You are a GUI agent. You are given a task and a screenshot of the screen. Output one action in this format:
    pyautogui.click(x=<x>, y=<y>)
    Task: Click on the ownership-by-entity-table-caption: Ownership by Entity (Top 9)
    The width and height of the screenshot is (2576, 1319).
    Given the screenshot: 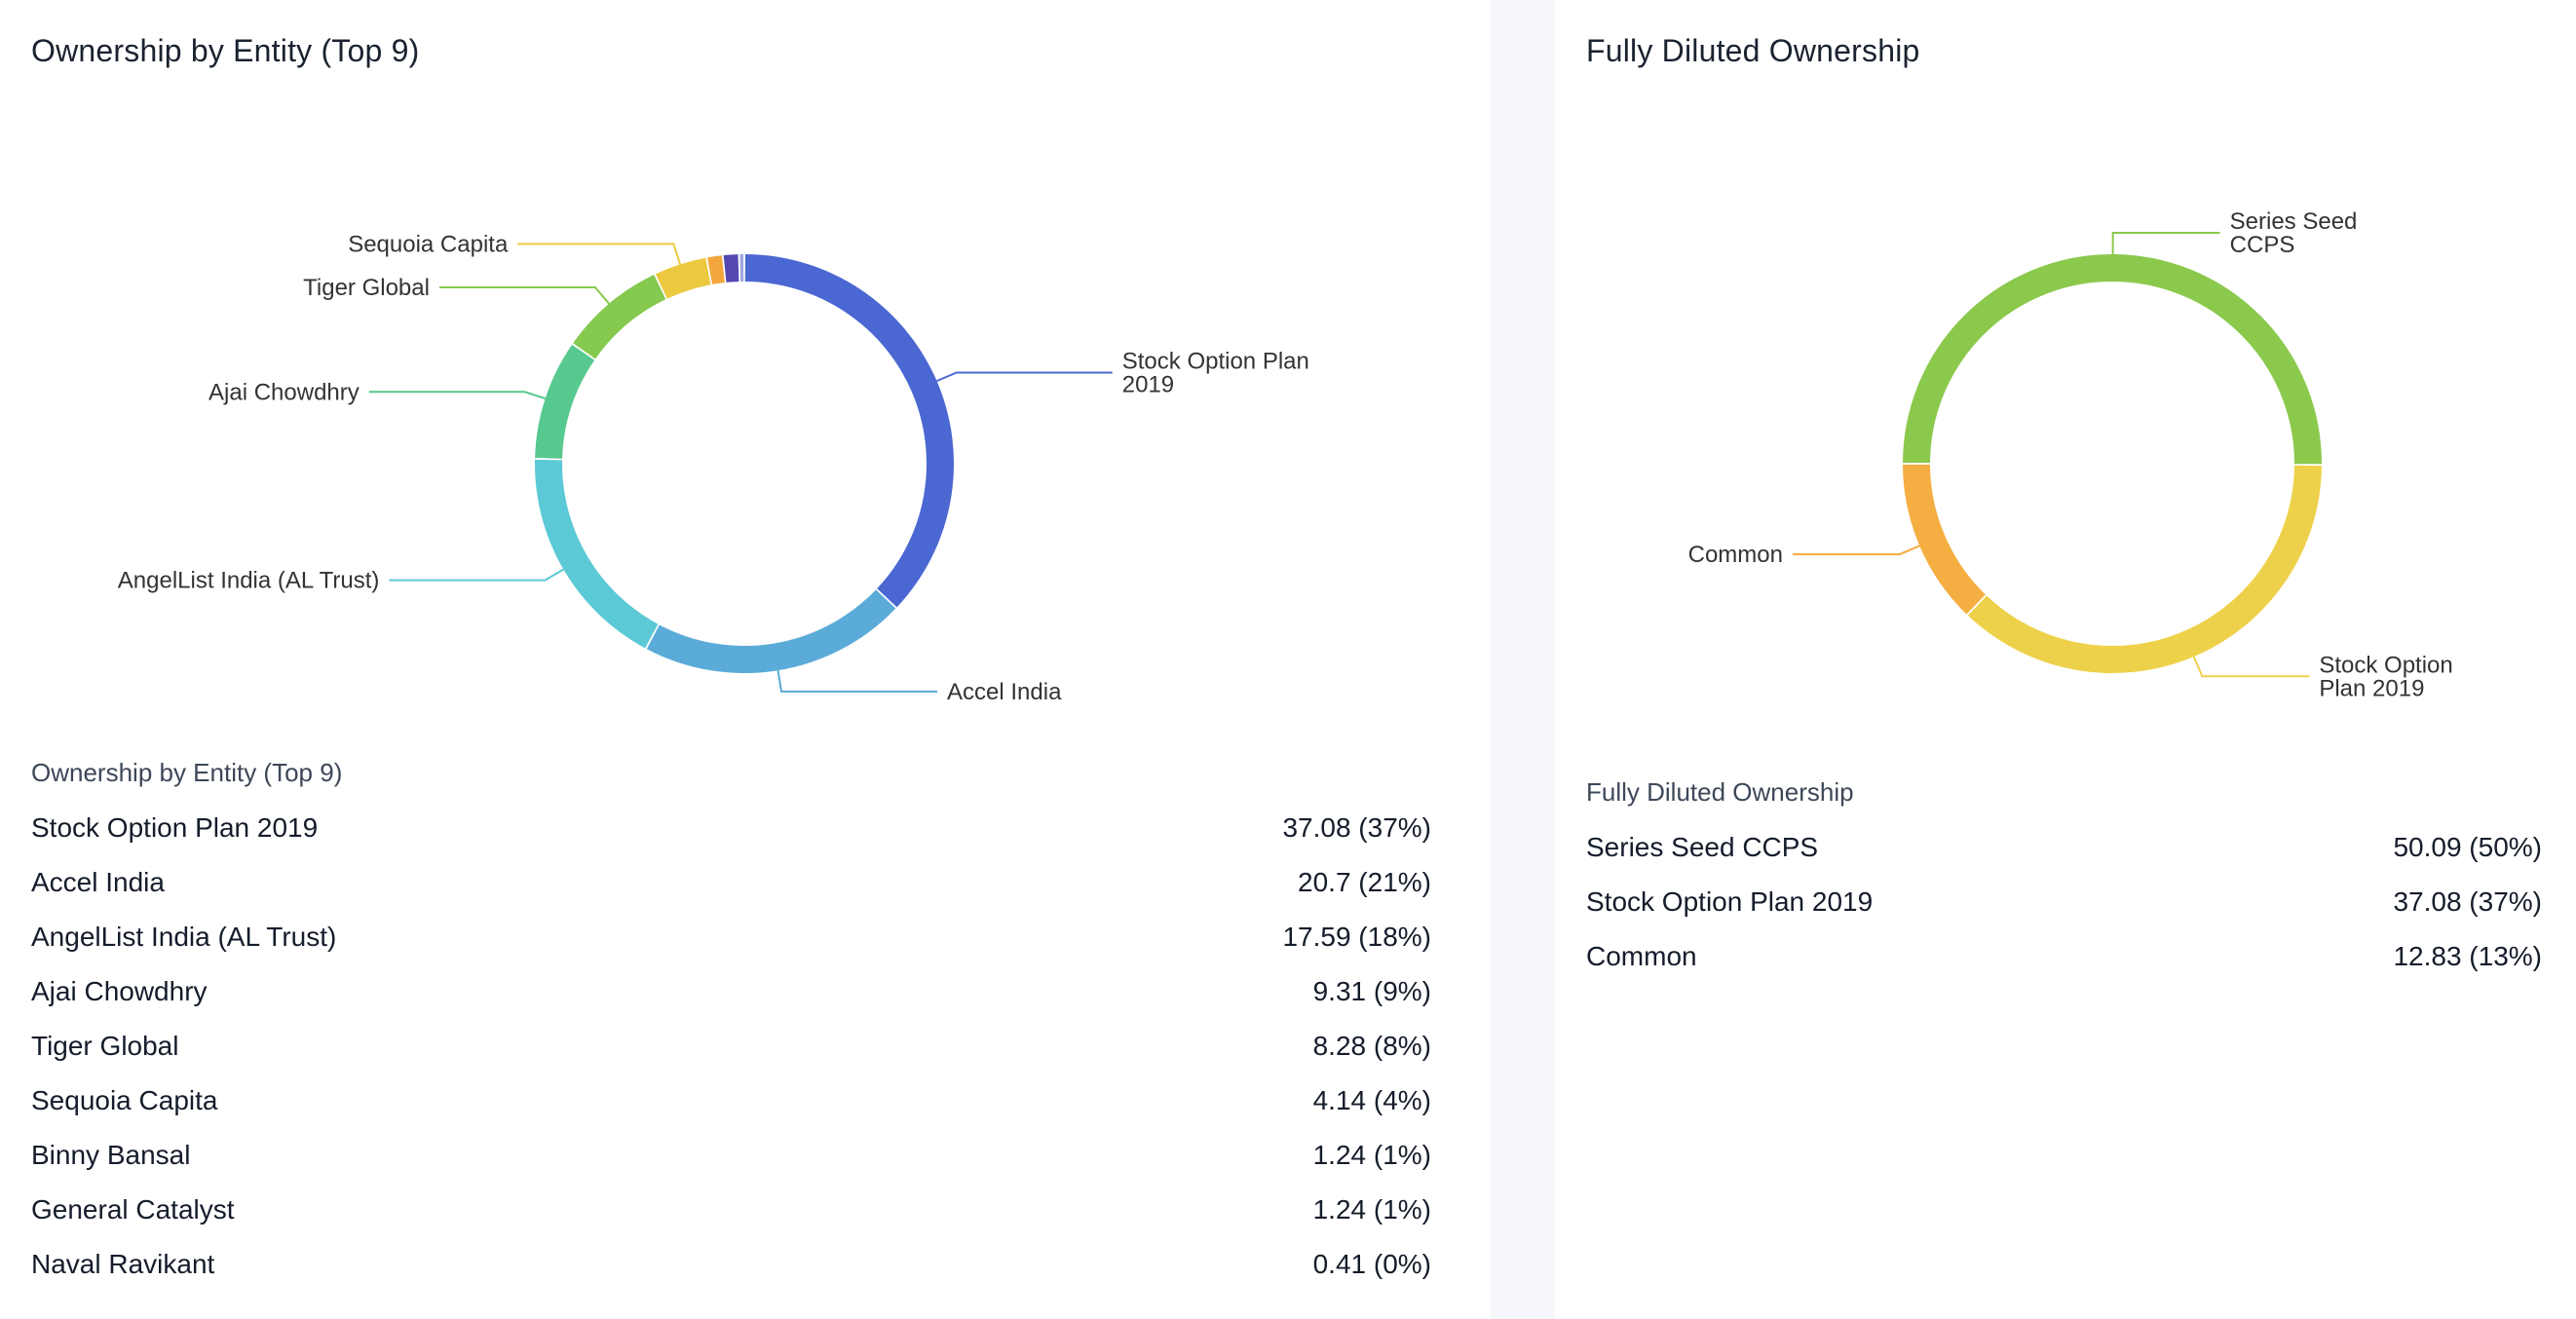 What is the action you would take?
    pyautogui.click(x=187, y=772)
    